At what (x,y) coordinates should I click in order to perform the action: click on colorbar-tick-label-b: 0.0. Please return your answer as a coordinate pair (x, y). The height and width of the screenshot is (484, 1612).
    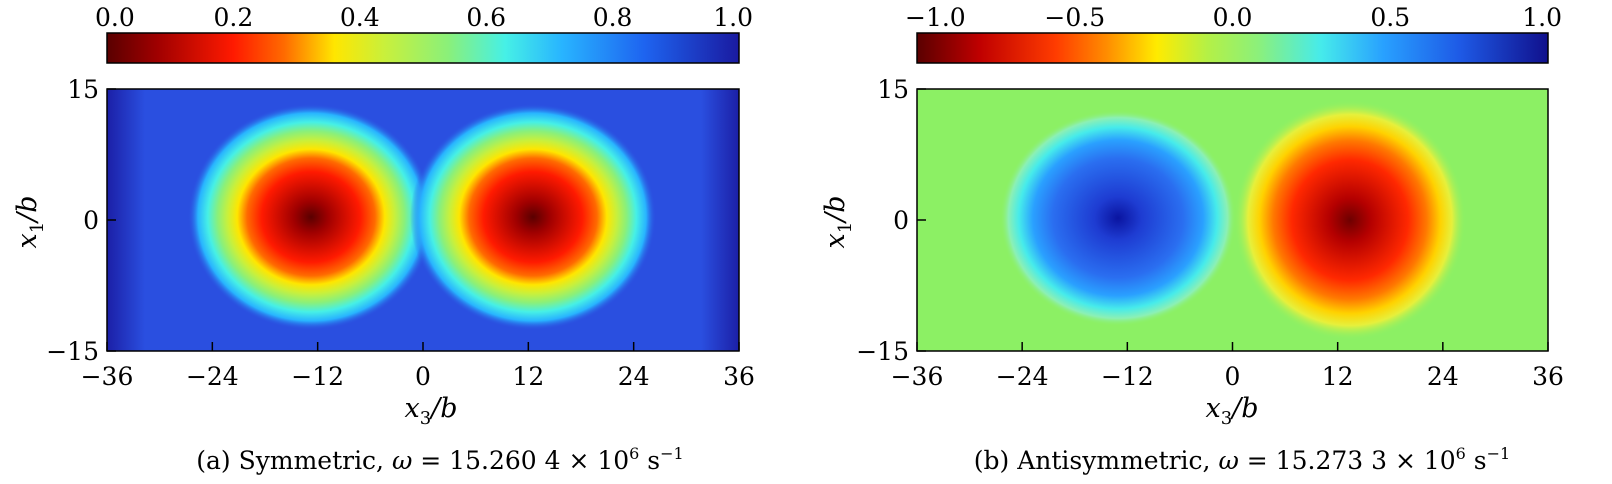
    Looking at the image, I should click on (1233, 17).